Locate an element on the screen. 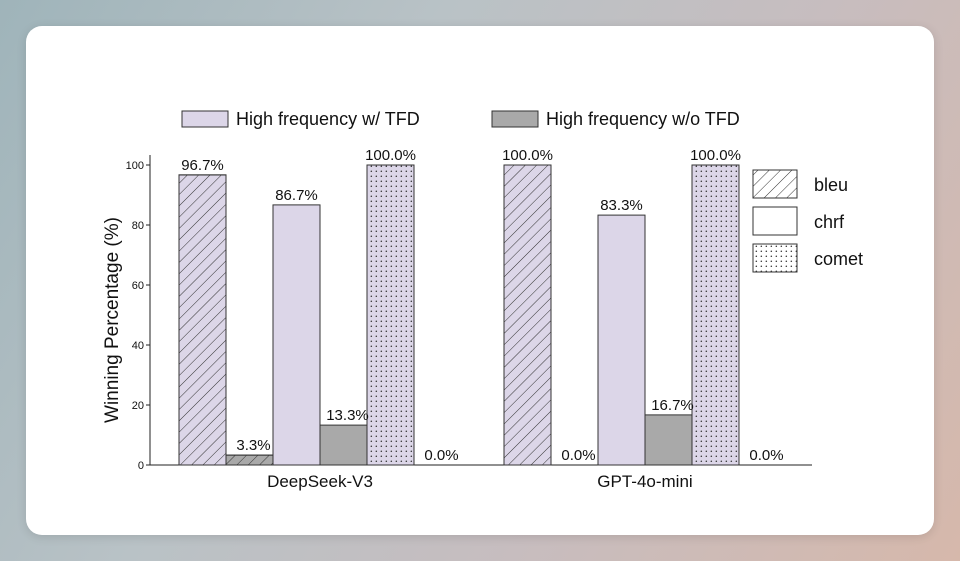 This screenshot has height=561, width=960. bar-deepseek-v3-chrf-without-tfd is located at coordinates (343, 445).